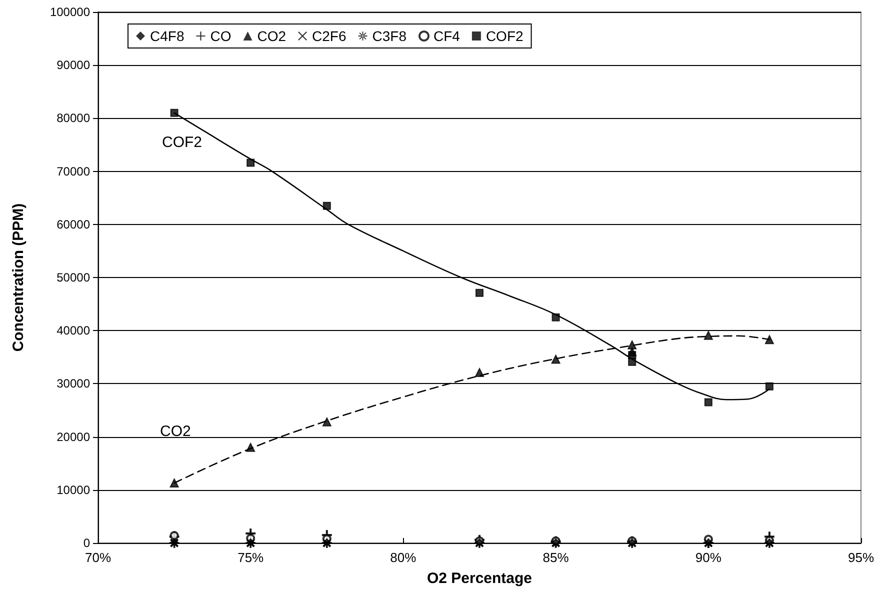  Describe the element at coordinates (329, 36) in the screenshot. I see `legend-label: C2F6` at that location.